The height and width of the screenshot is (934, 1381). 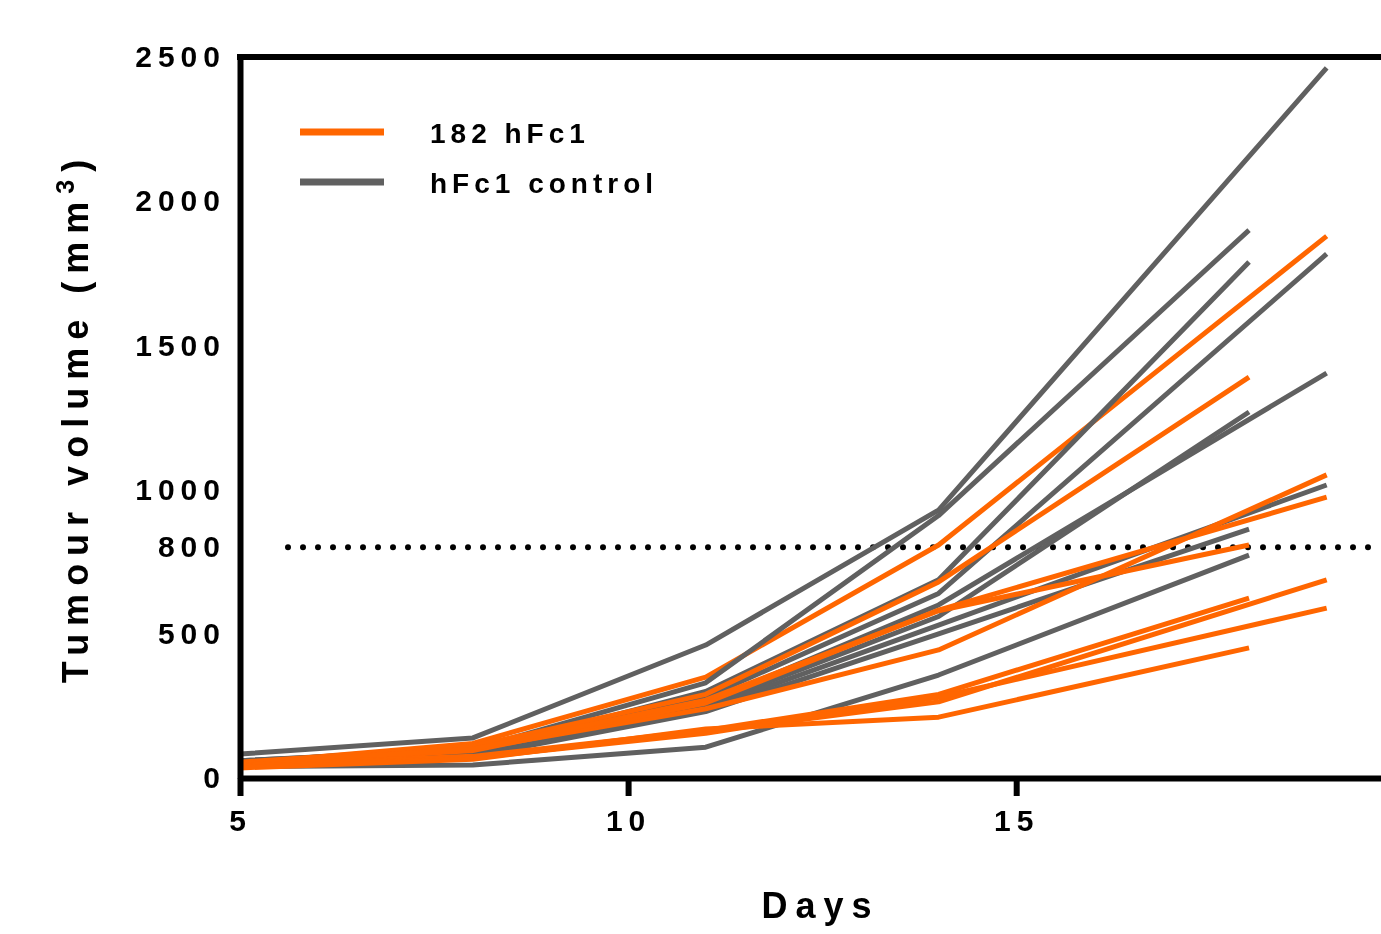 I want to click on x-axis-title: Days, so click(x=820, y=905).